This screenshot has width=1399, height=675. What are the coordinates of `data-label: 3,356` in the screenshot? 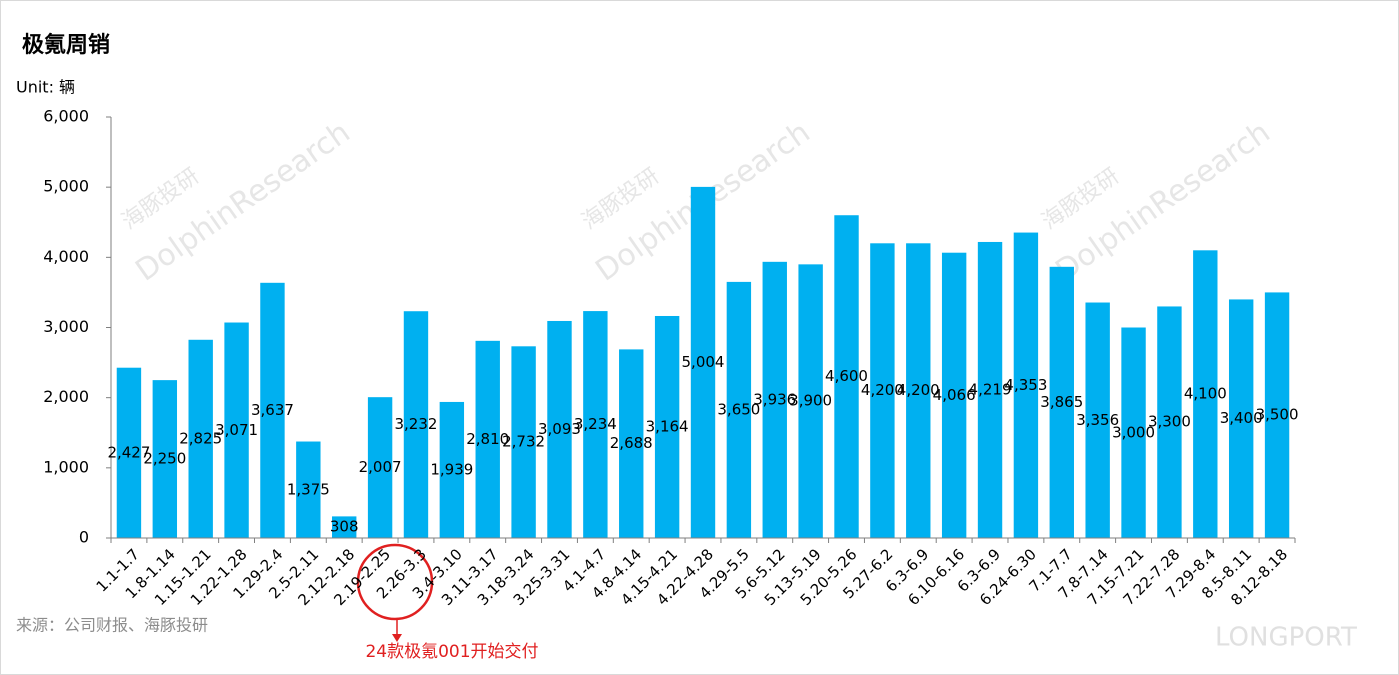 It's located at (1097, 420).